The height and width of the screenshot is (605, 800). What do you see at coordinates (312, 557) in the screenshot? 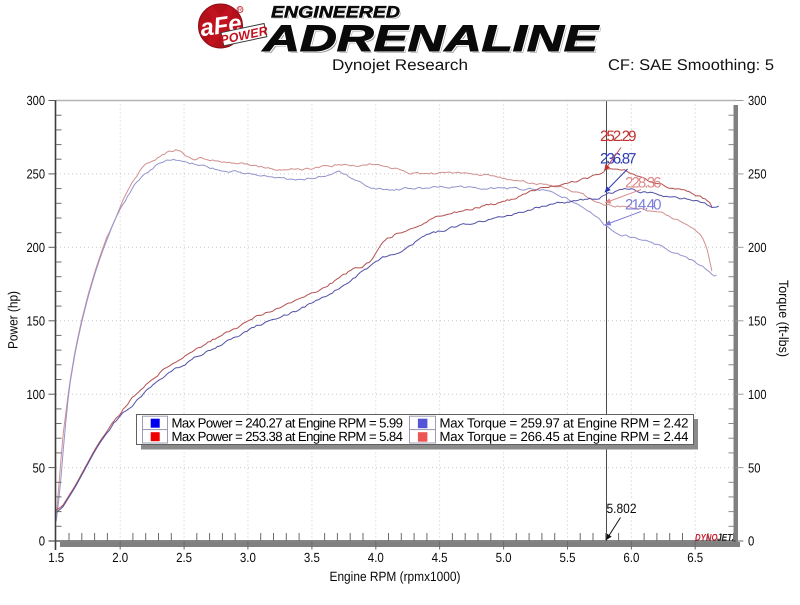
I see `svg-text: 3.5` at bounding box center [312, 557].